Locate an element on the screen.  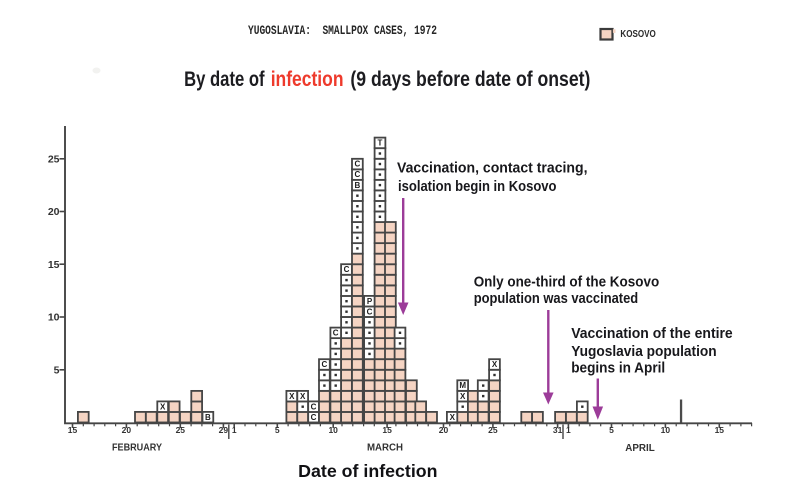
svg-text: (9 days before date of onset) is located at coordinates (470, 79).